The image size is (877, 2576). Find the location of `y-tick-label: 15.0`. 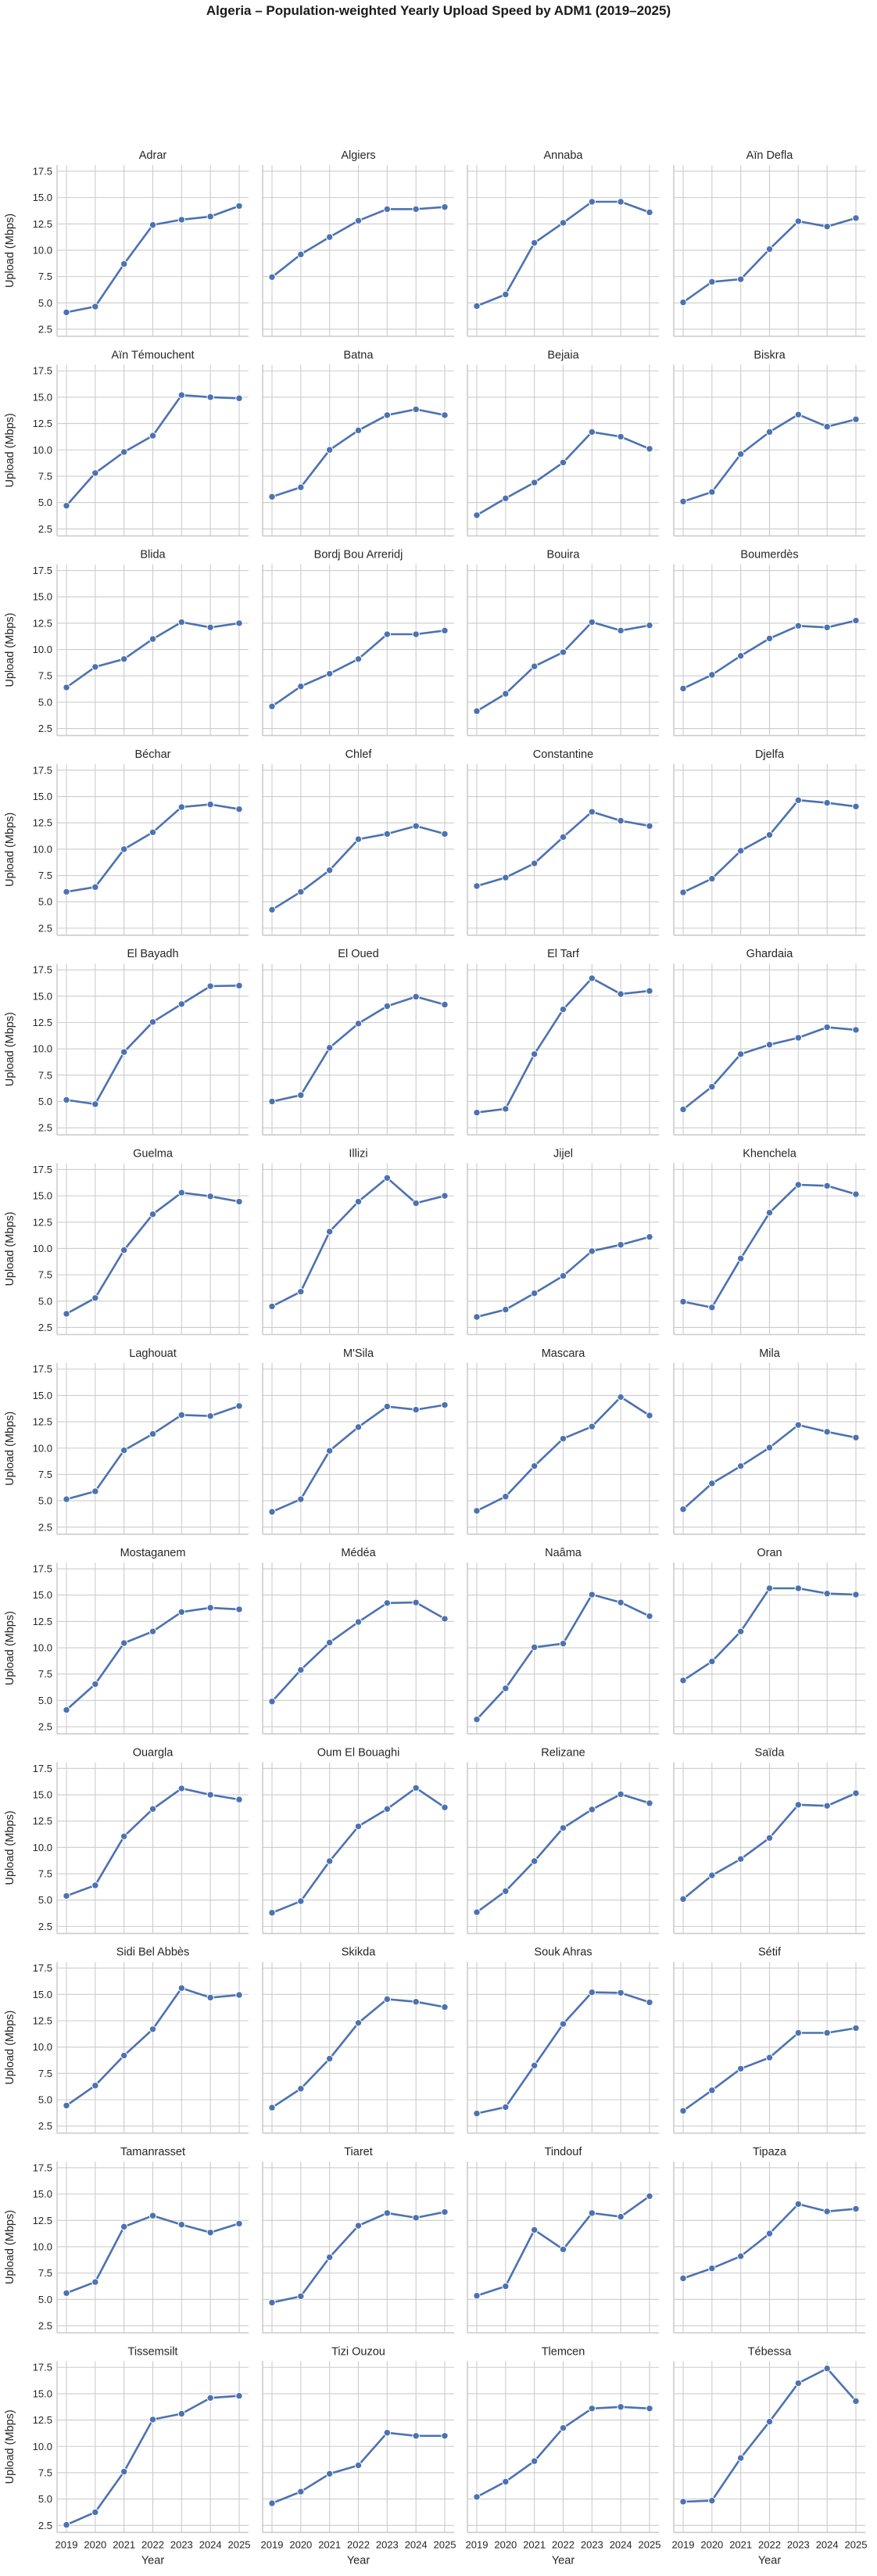

y-tick-label: 15.0 is located at coordinates (42, 796).